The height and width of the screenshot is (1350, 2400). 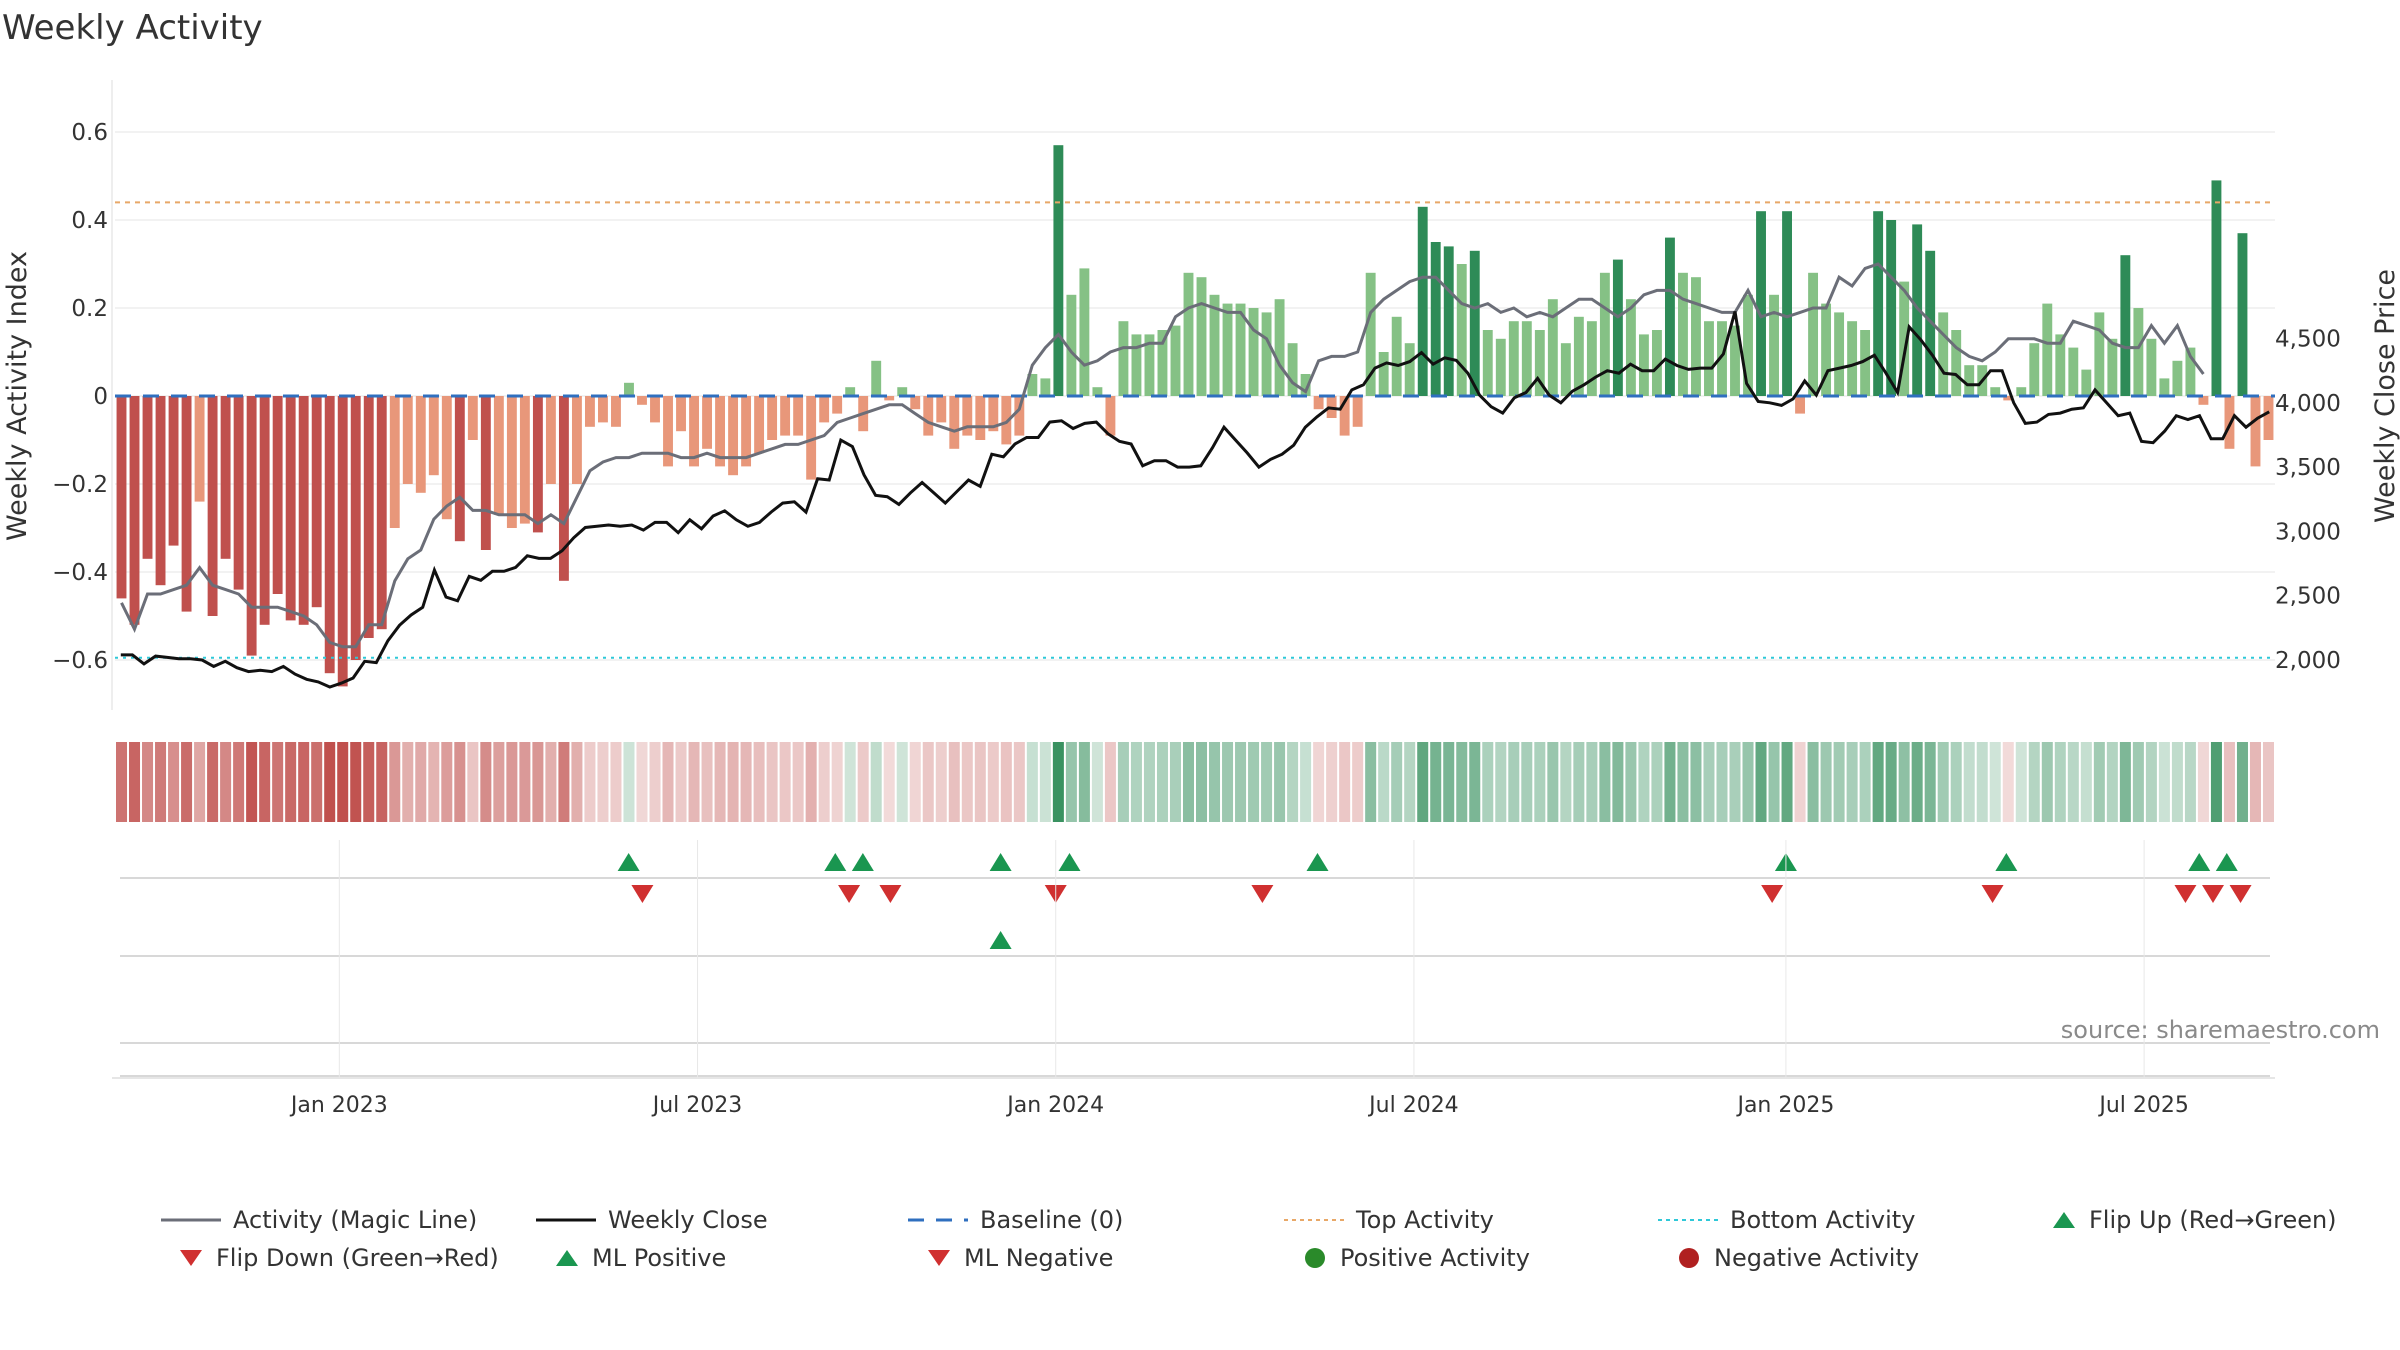 What do you see at coordinates (1797, 1258) in the screenshot?
I see `legend-item: Negative Activity` at bounding box center [1797, 1258].